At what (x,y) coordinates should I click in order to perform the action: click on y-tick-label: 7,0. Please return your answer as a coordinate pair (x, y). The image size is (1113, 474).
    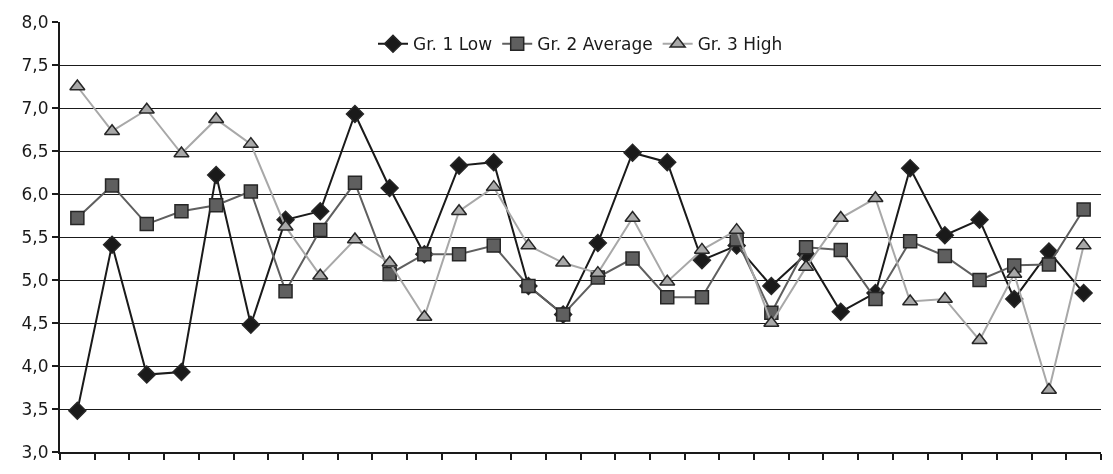
    Looking at the image, I should click on (35, 107).